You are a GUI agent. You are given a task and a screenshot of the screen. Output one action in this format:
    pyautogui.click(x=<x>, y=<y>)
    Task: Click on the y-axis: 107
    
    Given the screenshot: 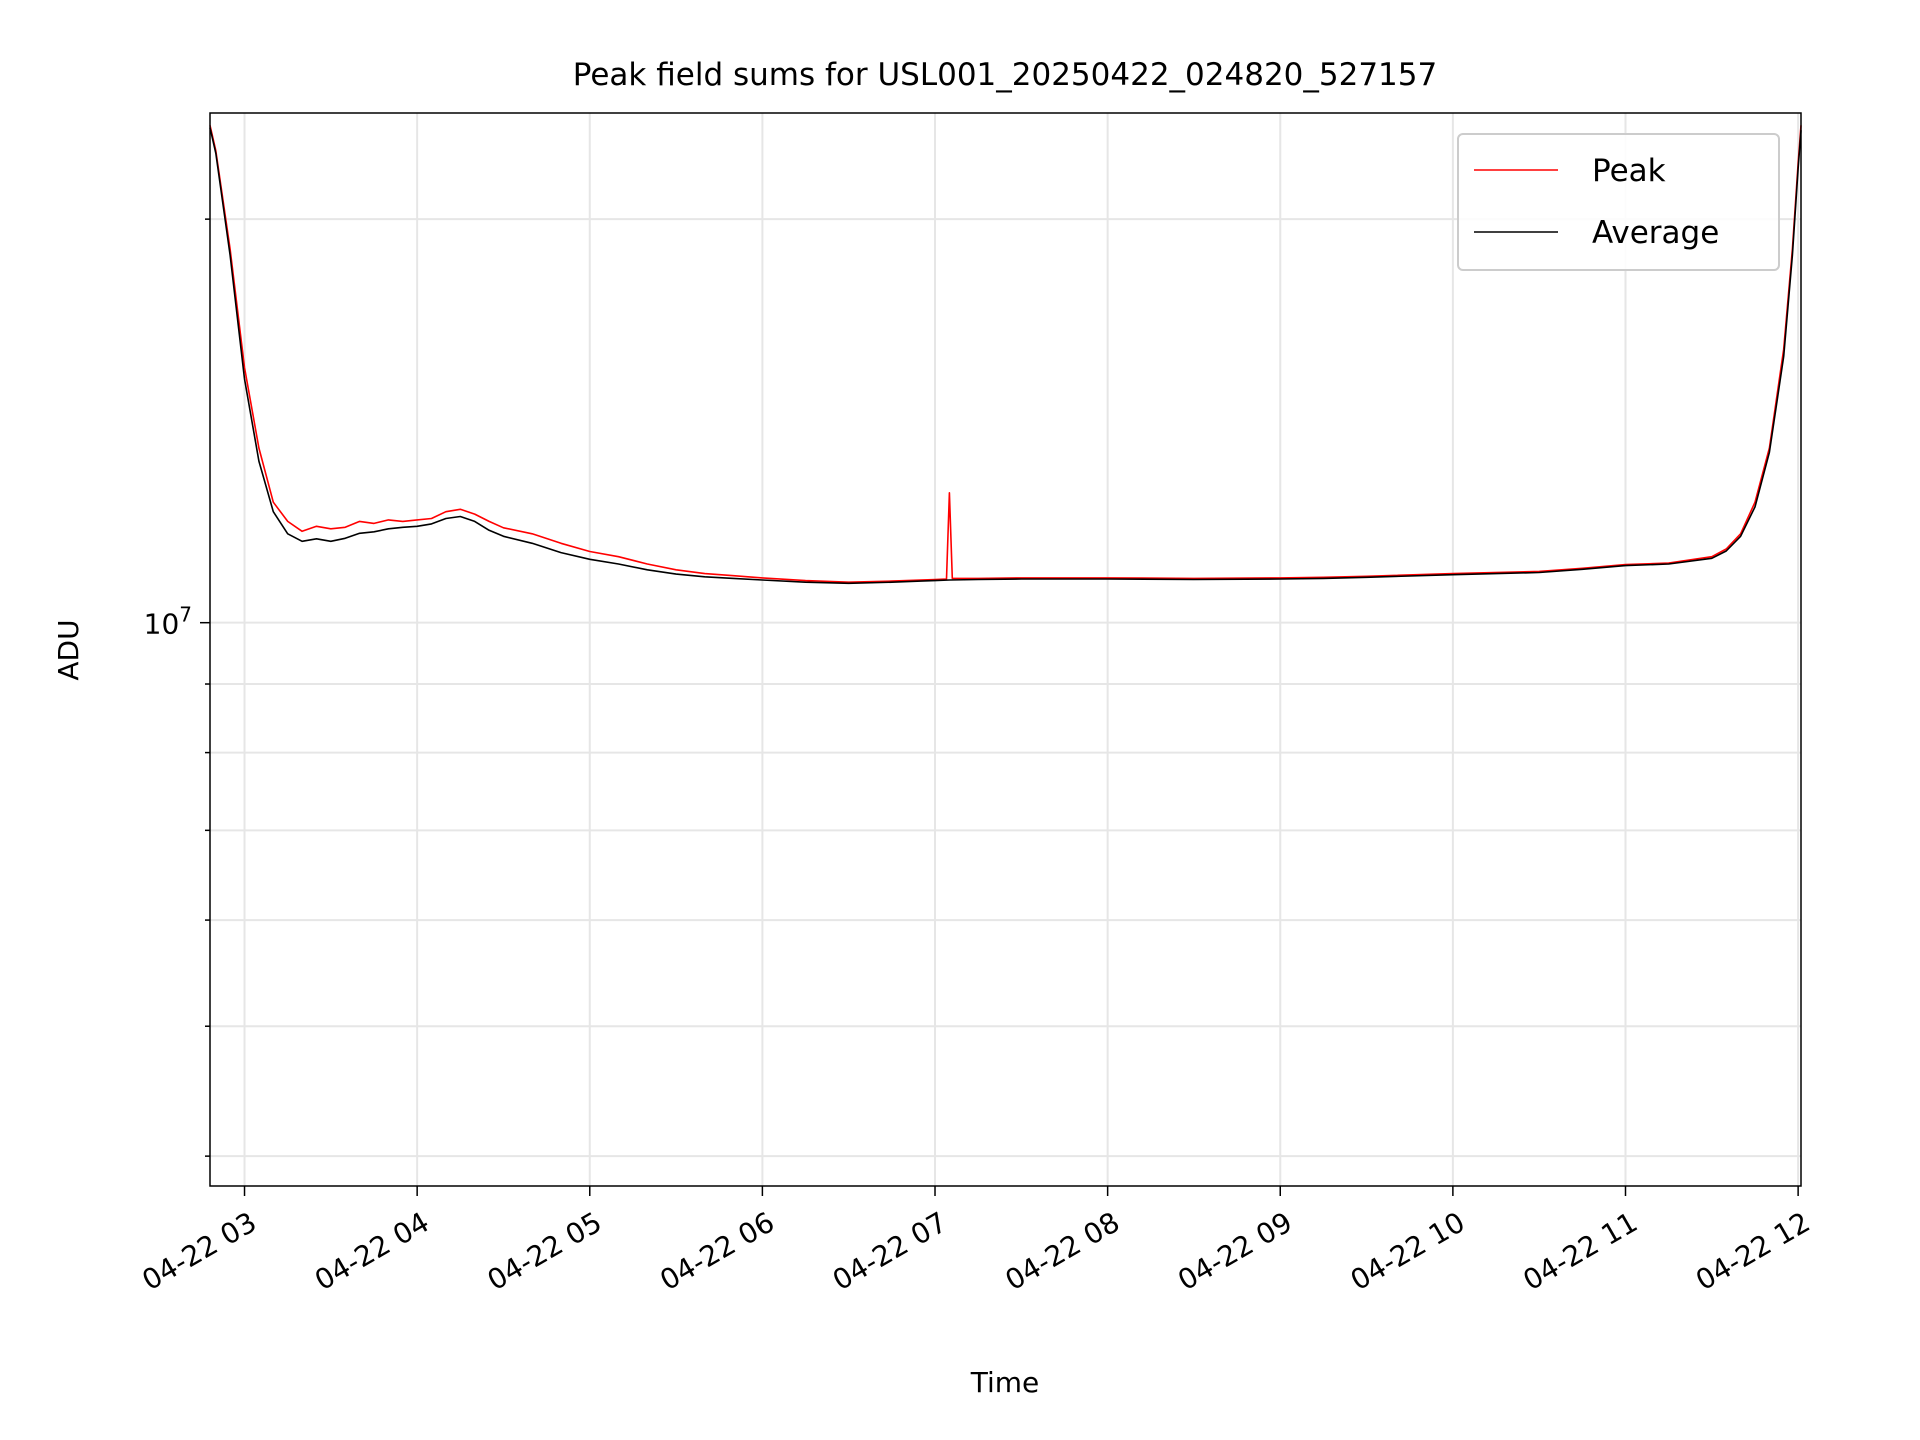 What is the action you would take?
    pyautogui.click(x=177, y=687)
    